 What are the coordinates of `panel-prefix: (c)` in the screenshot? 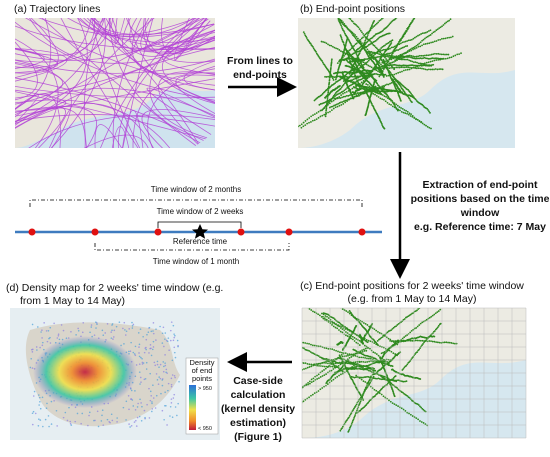 It's located at (306, 286).